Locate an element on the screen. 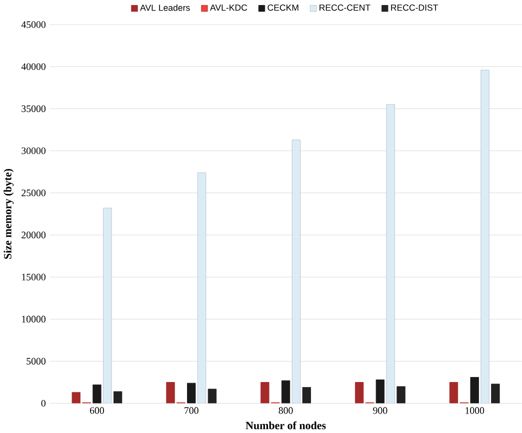 The height and width of the screenshot is (433, 522). y-tick-label: 15000 is located at coordinates (34, 277).